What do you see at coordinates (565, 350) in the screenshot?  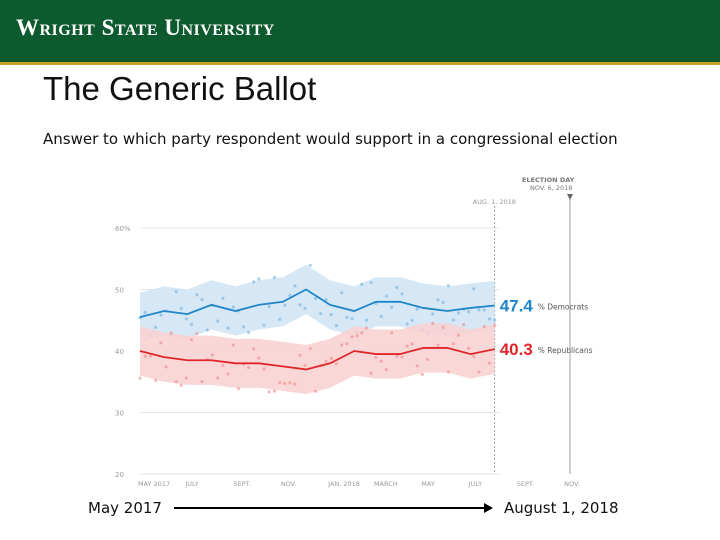 I see `republican-series-label: % Republicans` at bounding box center [565, 350].